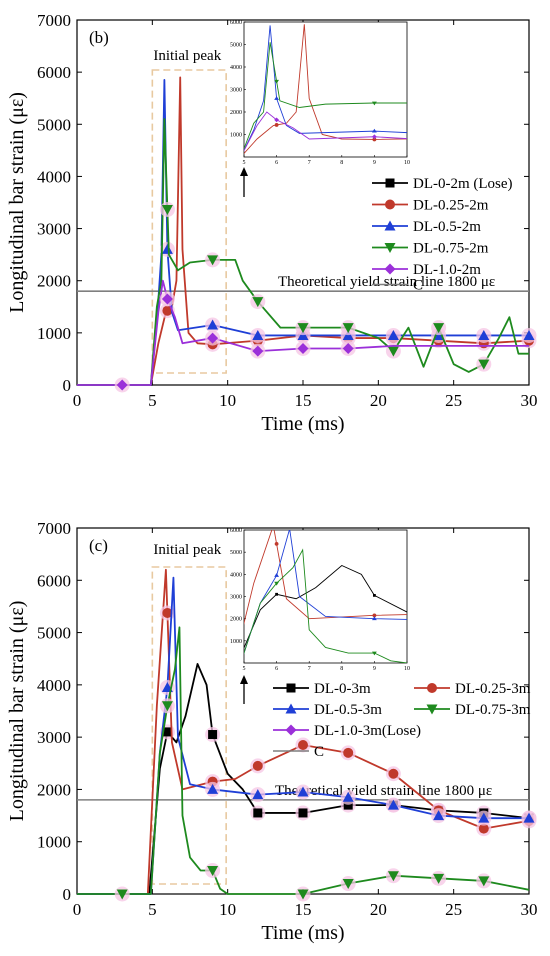 The width and height of the screenshot is (550, 956). I want to click on inset-series-line-dl-1-0-2m, so click(325, 131).